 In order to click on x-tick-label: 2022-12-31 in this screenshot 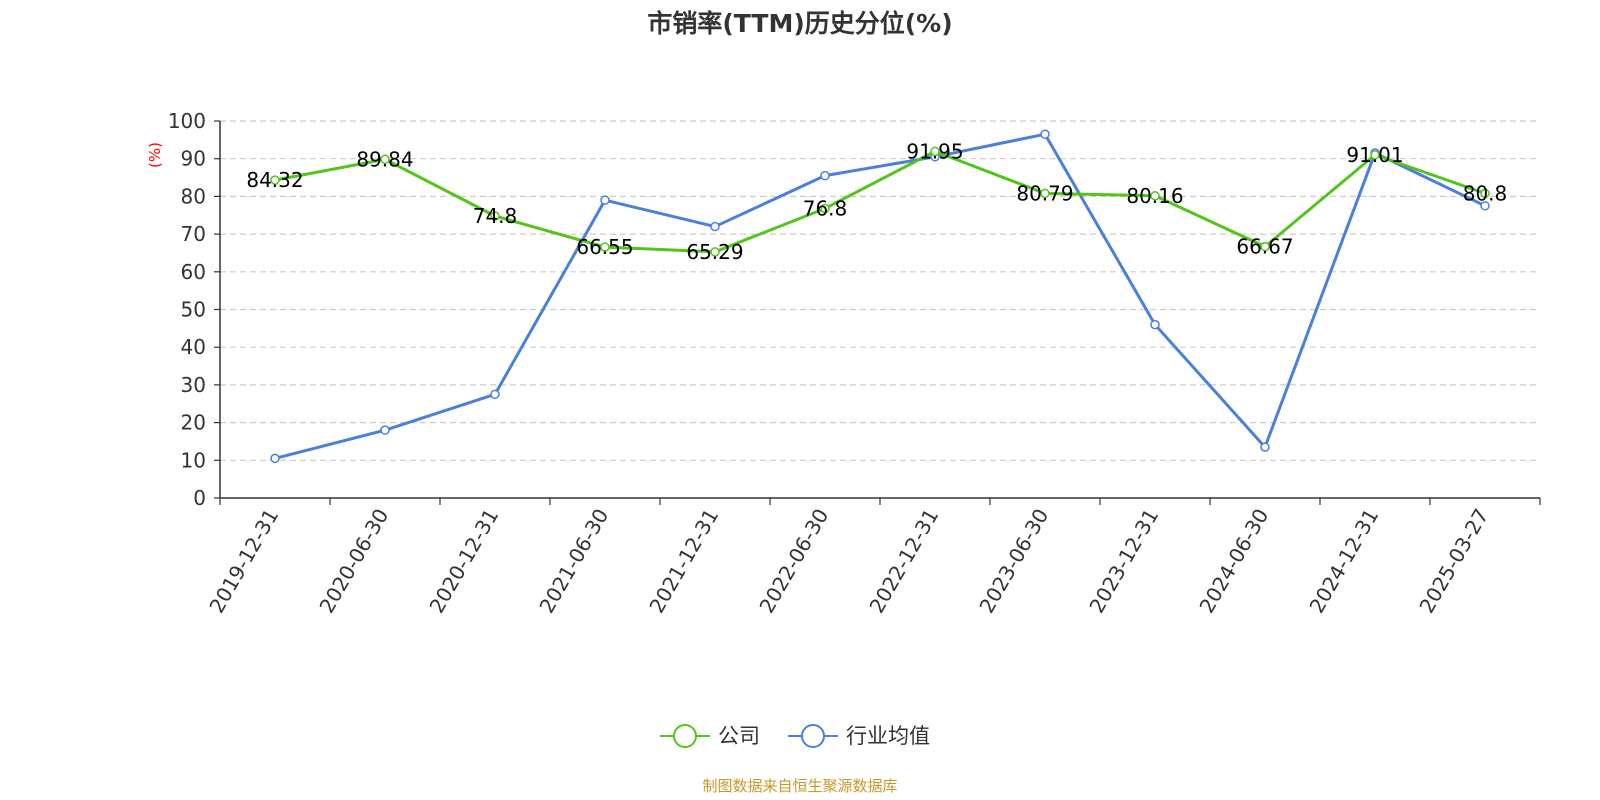, I will do `click(903, 561)`.